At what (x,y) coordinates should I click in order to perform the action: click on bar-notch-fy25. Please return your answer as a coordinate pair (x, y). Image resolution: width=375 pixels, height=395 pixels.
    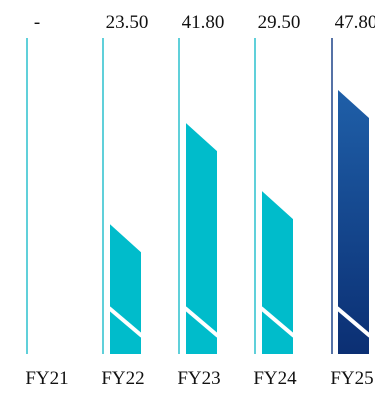
    Looking at the image, I should click on (353, 322).